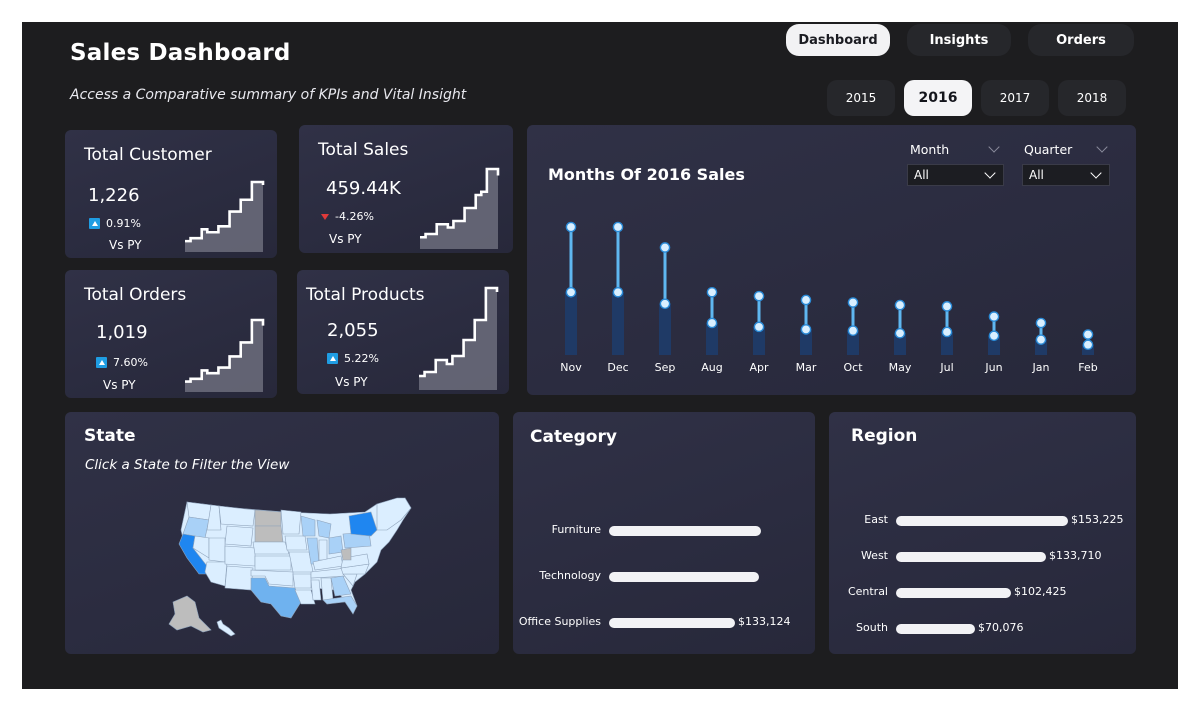  I want to click on state-idaho, so click(214, 517).